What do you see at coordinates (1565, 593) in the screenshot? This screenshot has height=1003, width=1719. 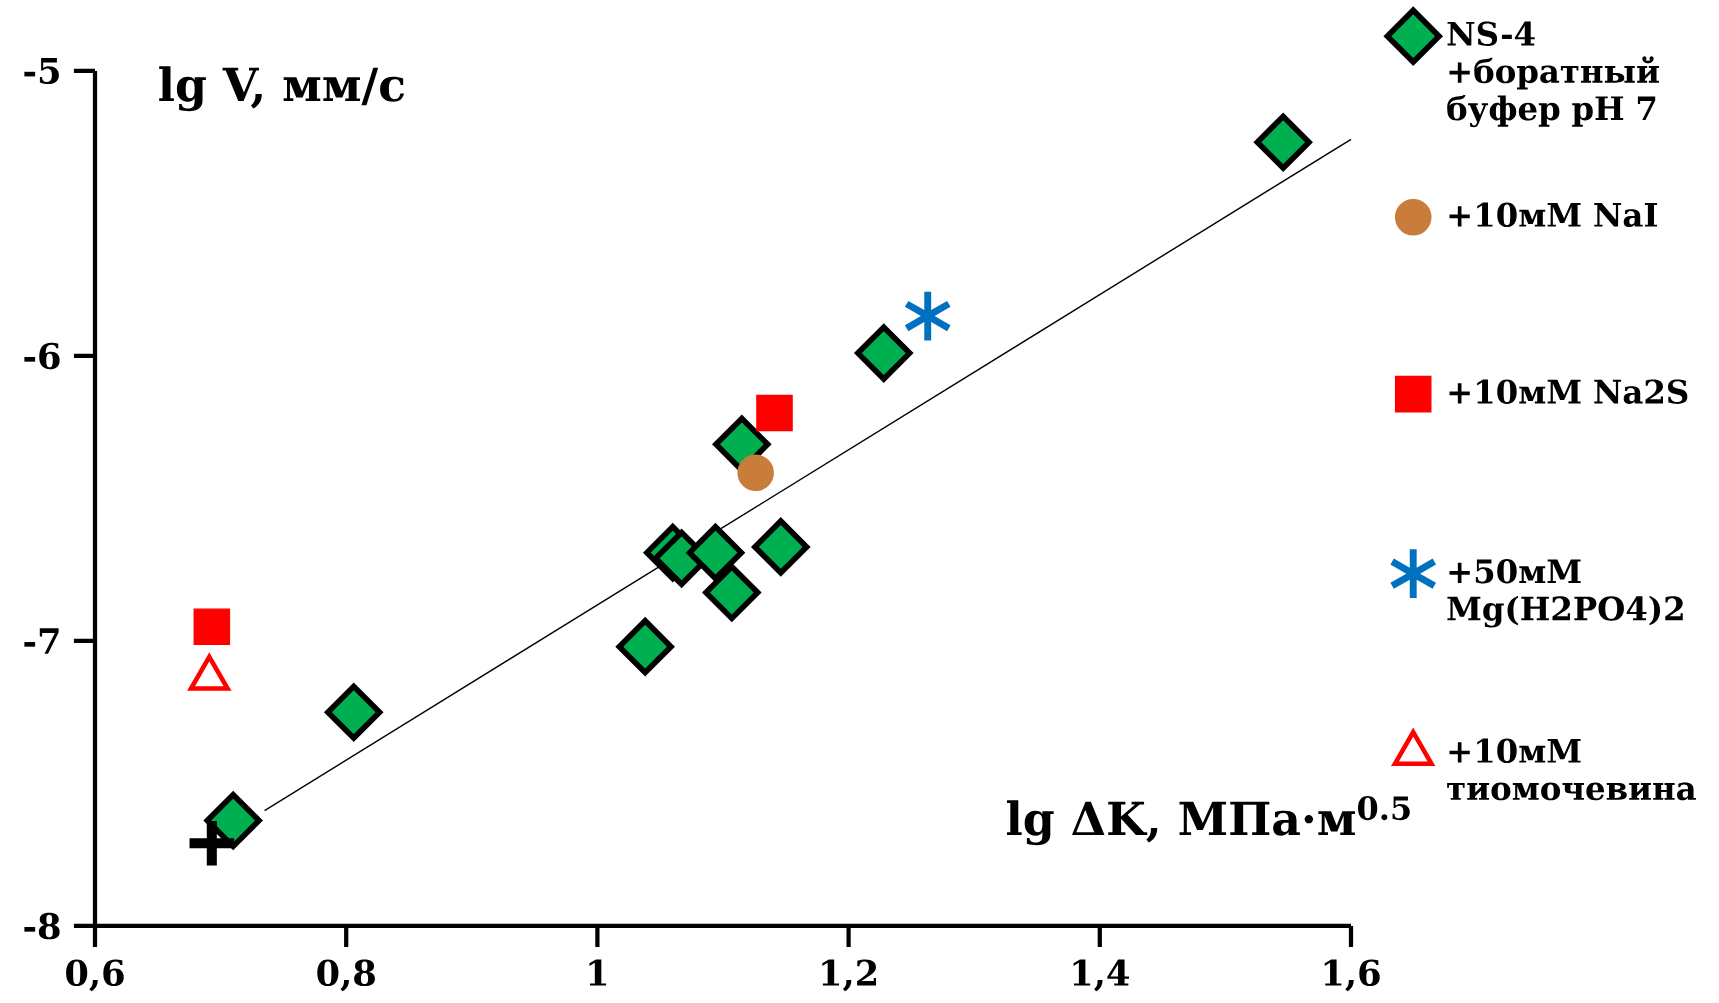 I see `legend-label: +50мМ Mg(H2PO4)2` at bounding box center [1565, 593].